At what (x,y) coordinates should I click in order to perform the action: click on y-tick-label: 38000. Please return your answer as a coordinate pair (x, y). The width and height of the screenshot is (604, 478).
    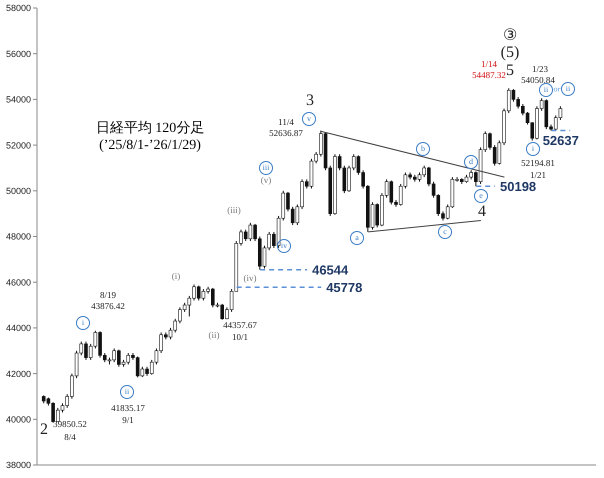
    Looking at the image, I should click on (18, 465).